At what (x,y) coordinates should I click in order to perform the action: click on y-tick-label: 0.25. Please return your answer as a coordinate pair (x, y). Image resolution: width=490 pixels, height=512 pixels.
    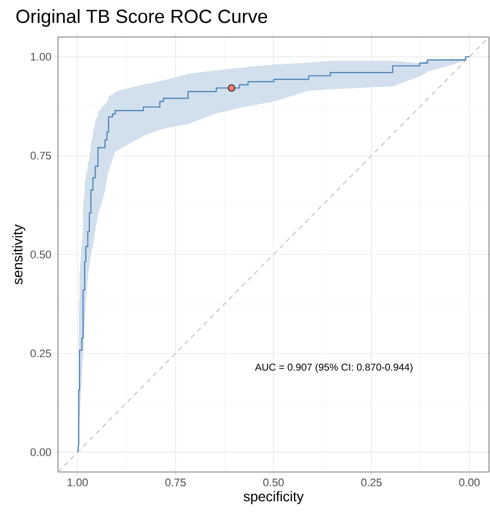
    Looking at the image, I should click on (41, 353).